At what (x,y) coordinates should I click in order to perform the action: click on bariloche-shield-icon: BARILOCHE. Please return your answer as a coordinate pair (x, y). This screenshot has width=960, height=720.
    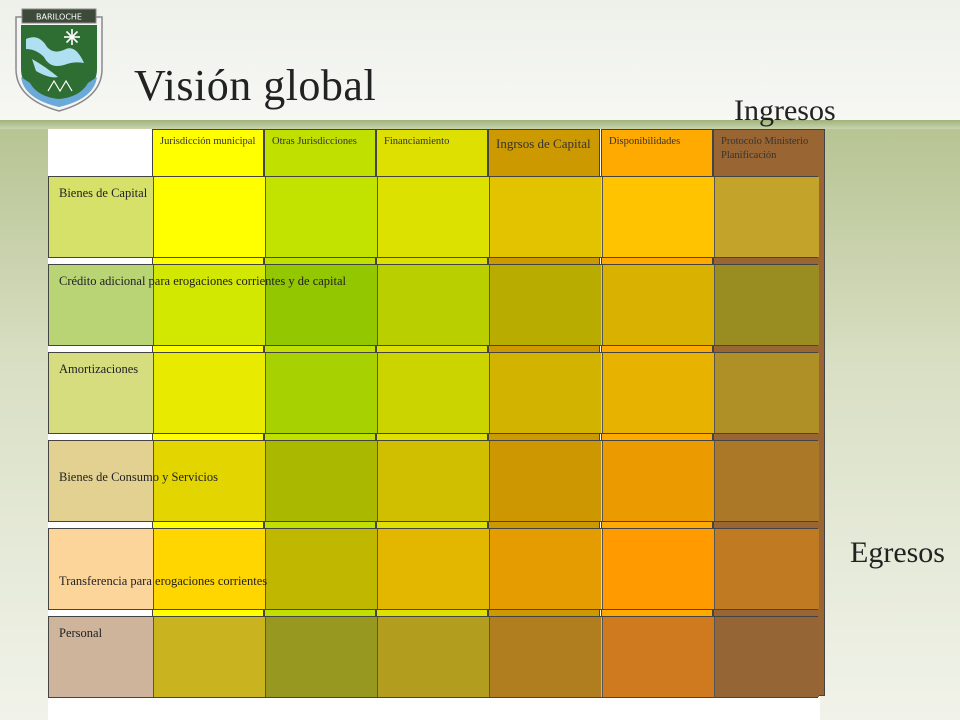
    Looking at the image, I should click on (59, 60).